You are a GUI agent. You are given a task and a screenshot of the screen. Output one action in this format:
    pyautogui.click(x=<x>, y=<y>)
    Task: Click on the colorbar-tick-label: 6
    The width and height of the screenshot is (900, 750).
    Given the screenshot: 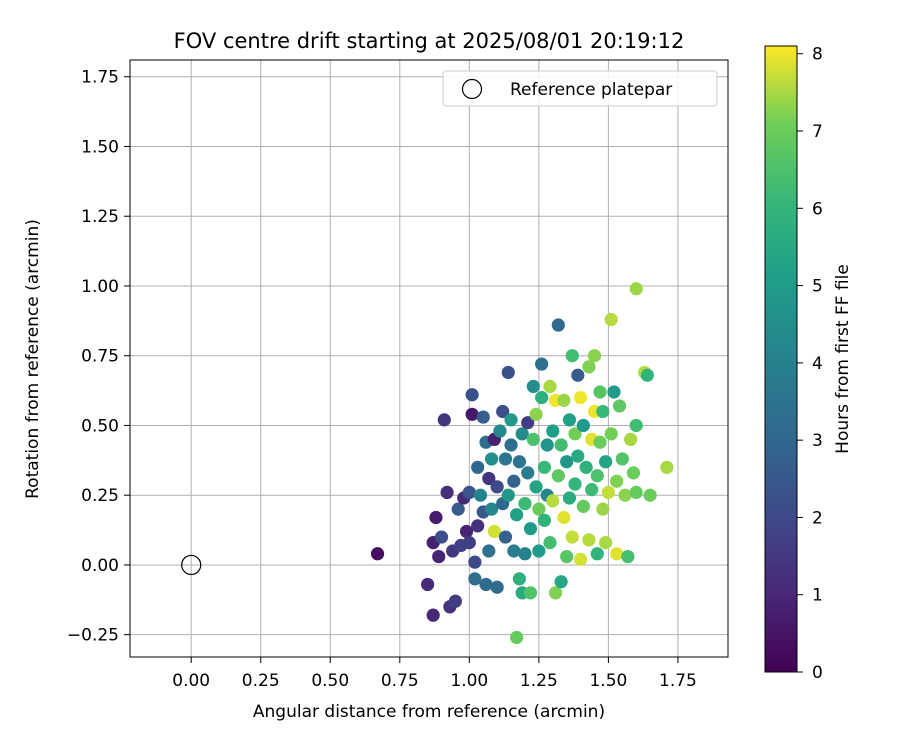 What is the action you would take?
    pyautogui.click(x=817, y=209)
    